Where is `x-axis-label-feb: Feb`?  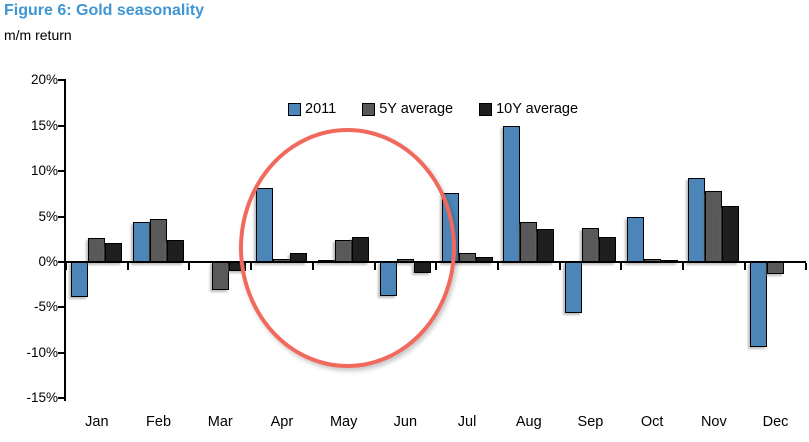
x-axis-label-feb: Feb is located at coordinates (159, 422).